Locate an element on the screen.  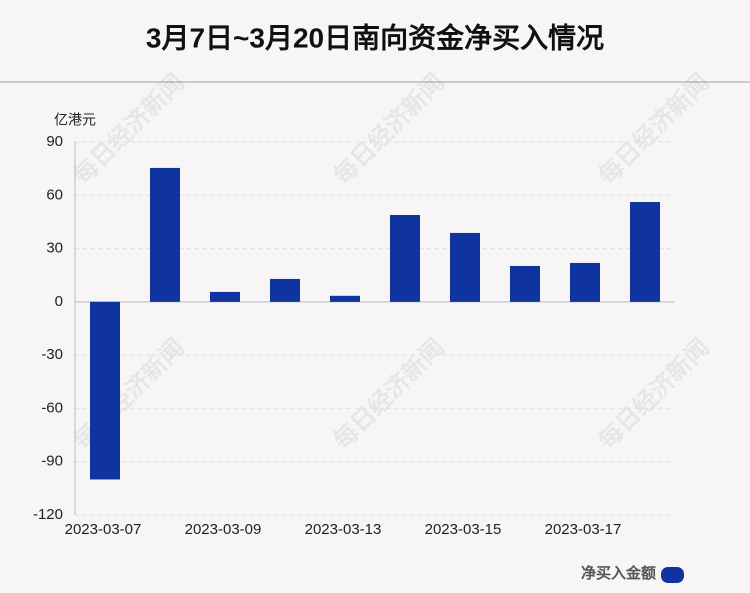
y-tick-label: 30 is located at coordinates (54, 248).